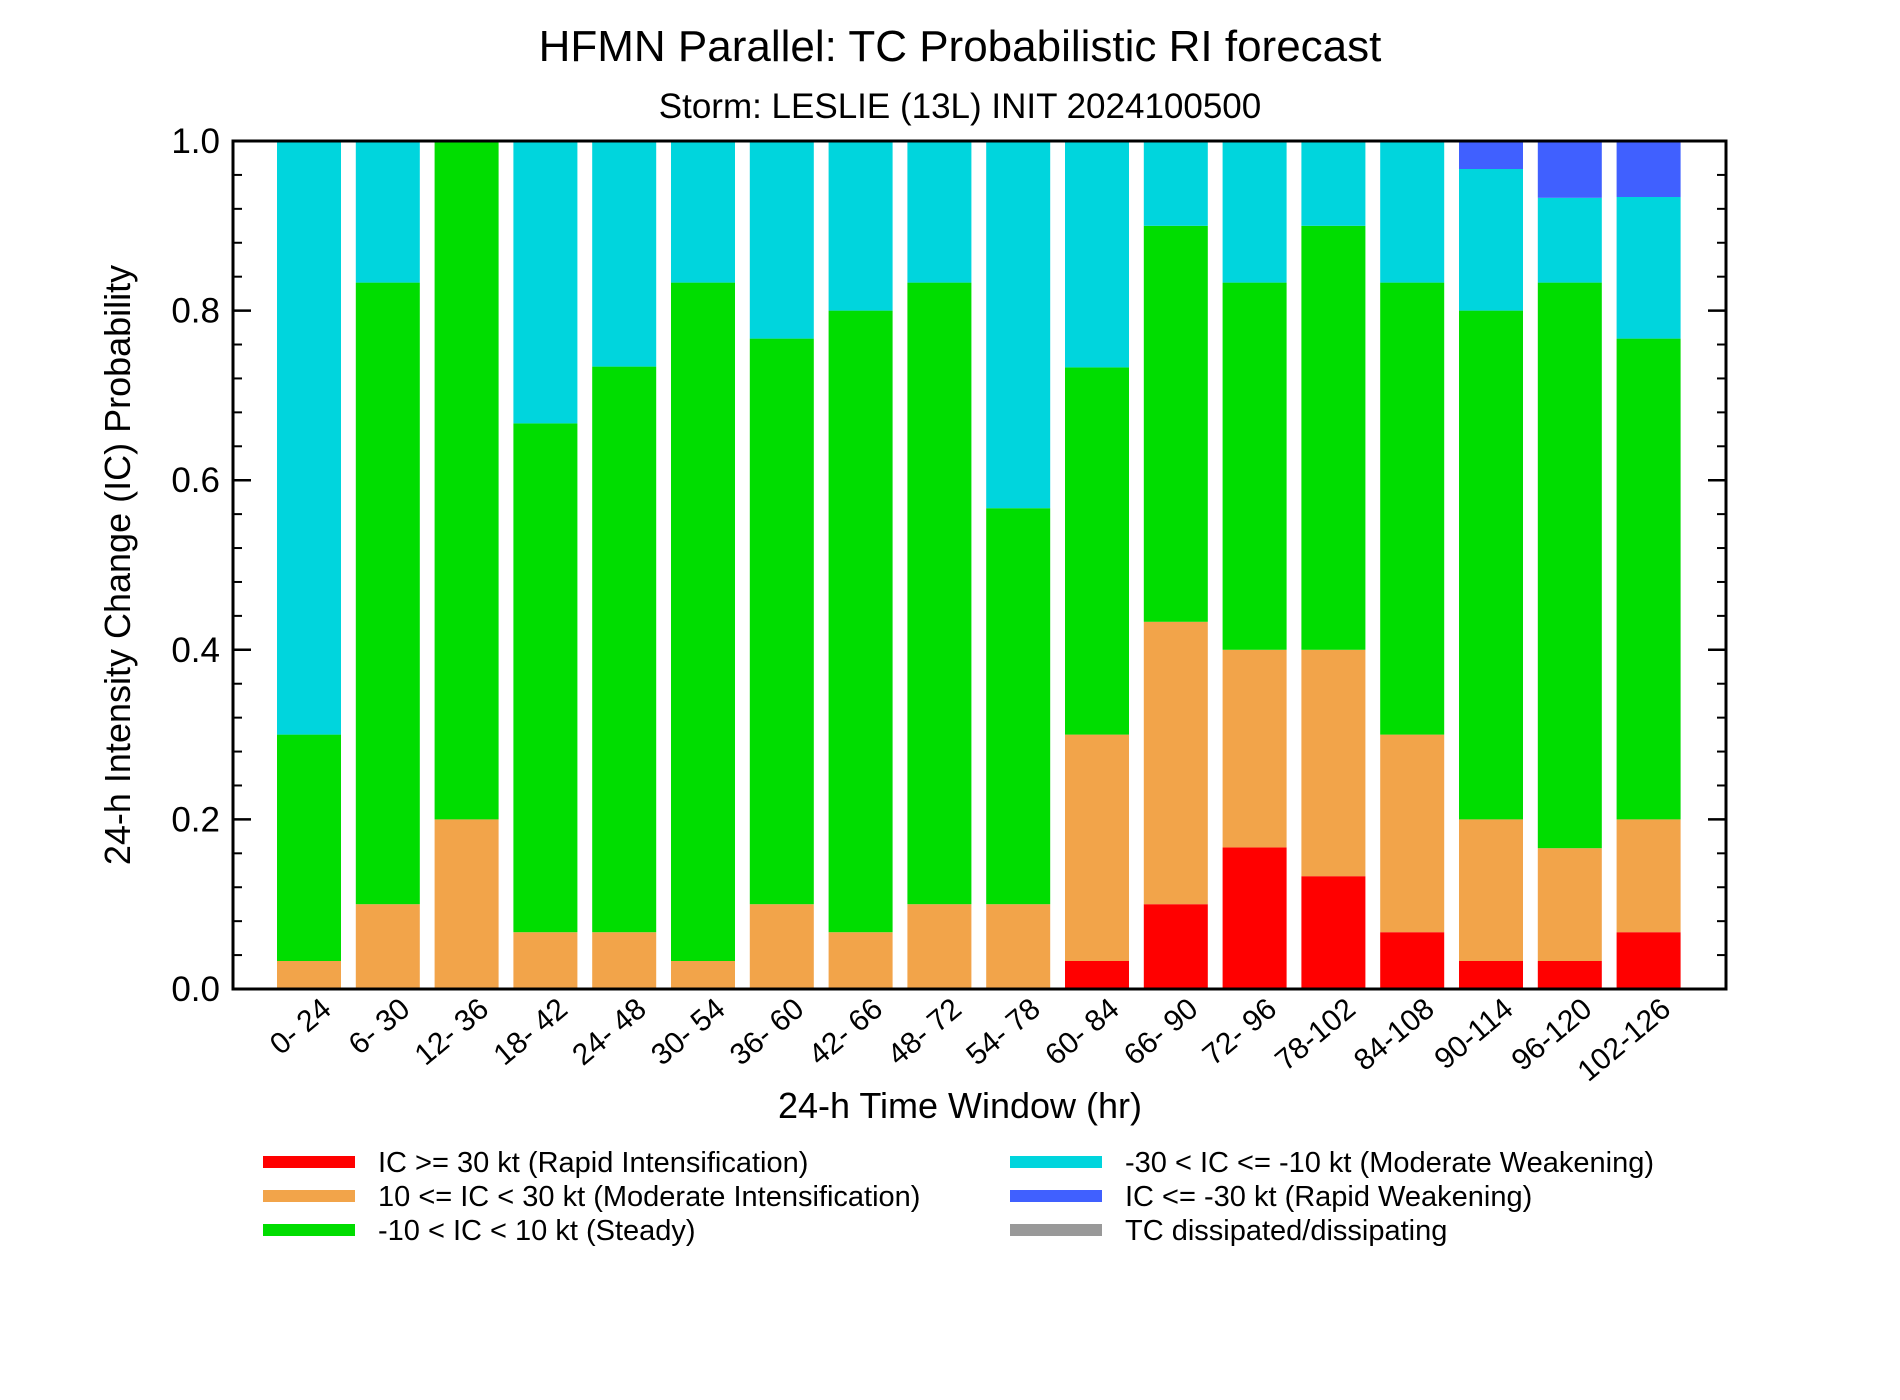  What do you see at coordinates (1569, 240) in the screenshot?
I see `bar-segment-96-120-s3` at bounding box center [1569, 240].